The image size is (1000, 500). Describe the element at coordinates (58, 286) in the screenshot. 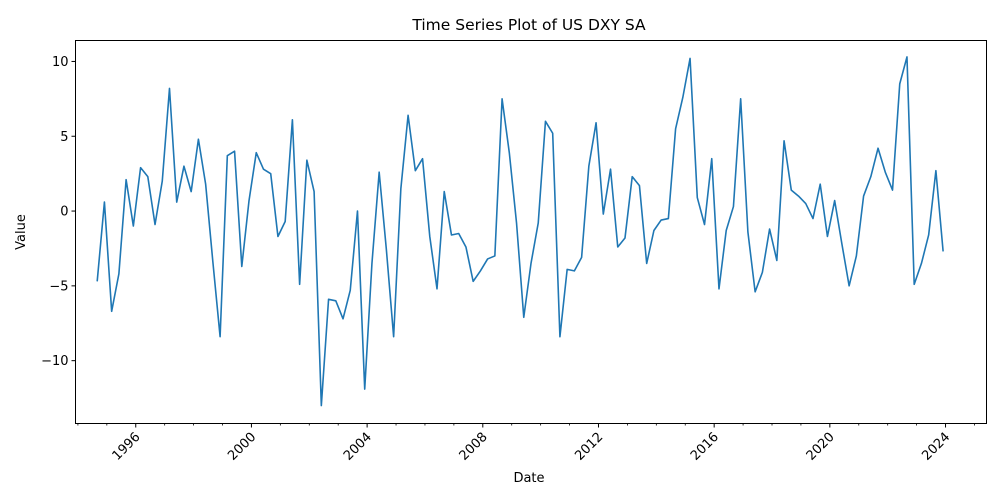

I see `y-tick-label: −5` at that location.